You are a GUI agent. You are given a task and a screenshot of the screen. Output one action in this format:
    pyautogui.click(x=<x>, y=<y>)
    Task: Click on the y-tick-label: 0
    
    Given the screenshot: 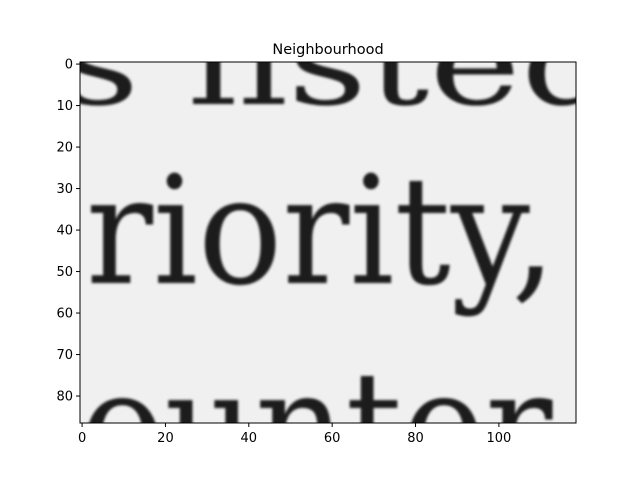 What is the action you would take?
    pyautogui.click(x=69, y=65)
    